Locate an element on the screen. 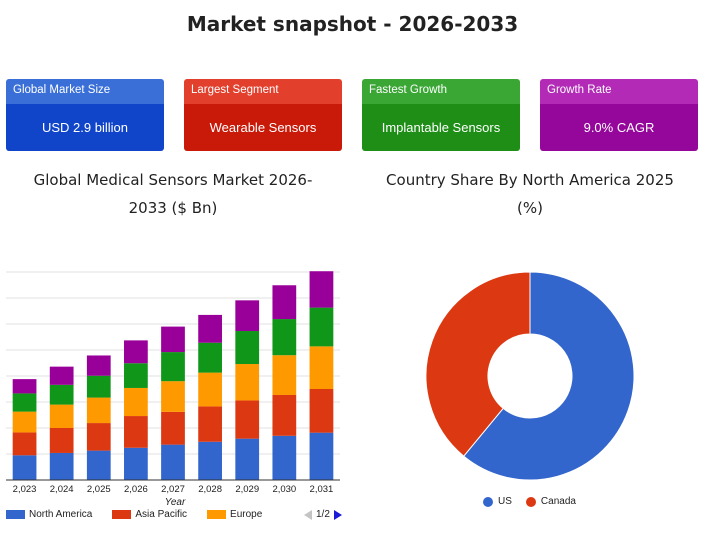  legend-label: Canada is located at coordinates (558, 501).